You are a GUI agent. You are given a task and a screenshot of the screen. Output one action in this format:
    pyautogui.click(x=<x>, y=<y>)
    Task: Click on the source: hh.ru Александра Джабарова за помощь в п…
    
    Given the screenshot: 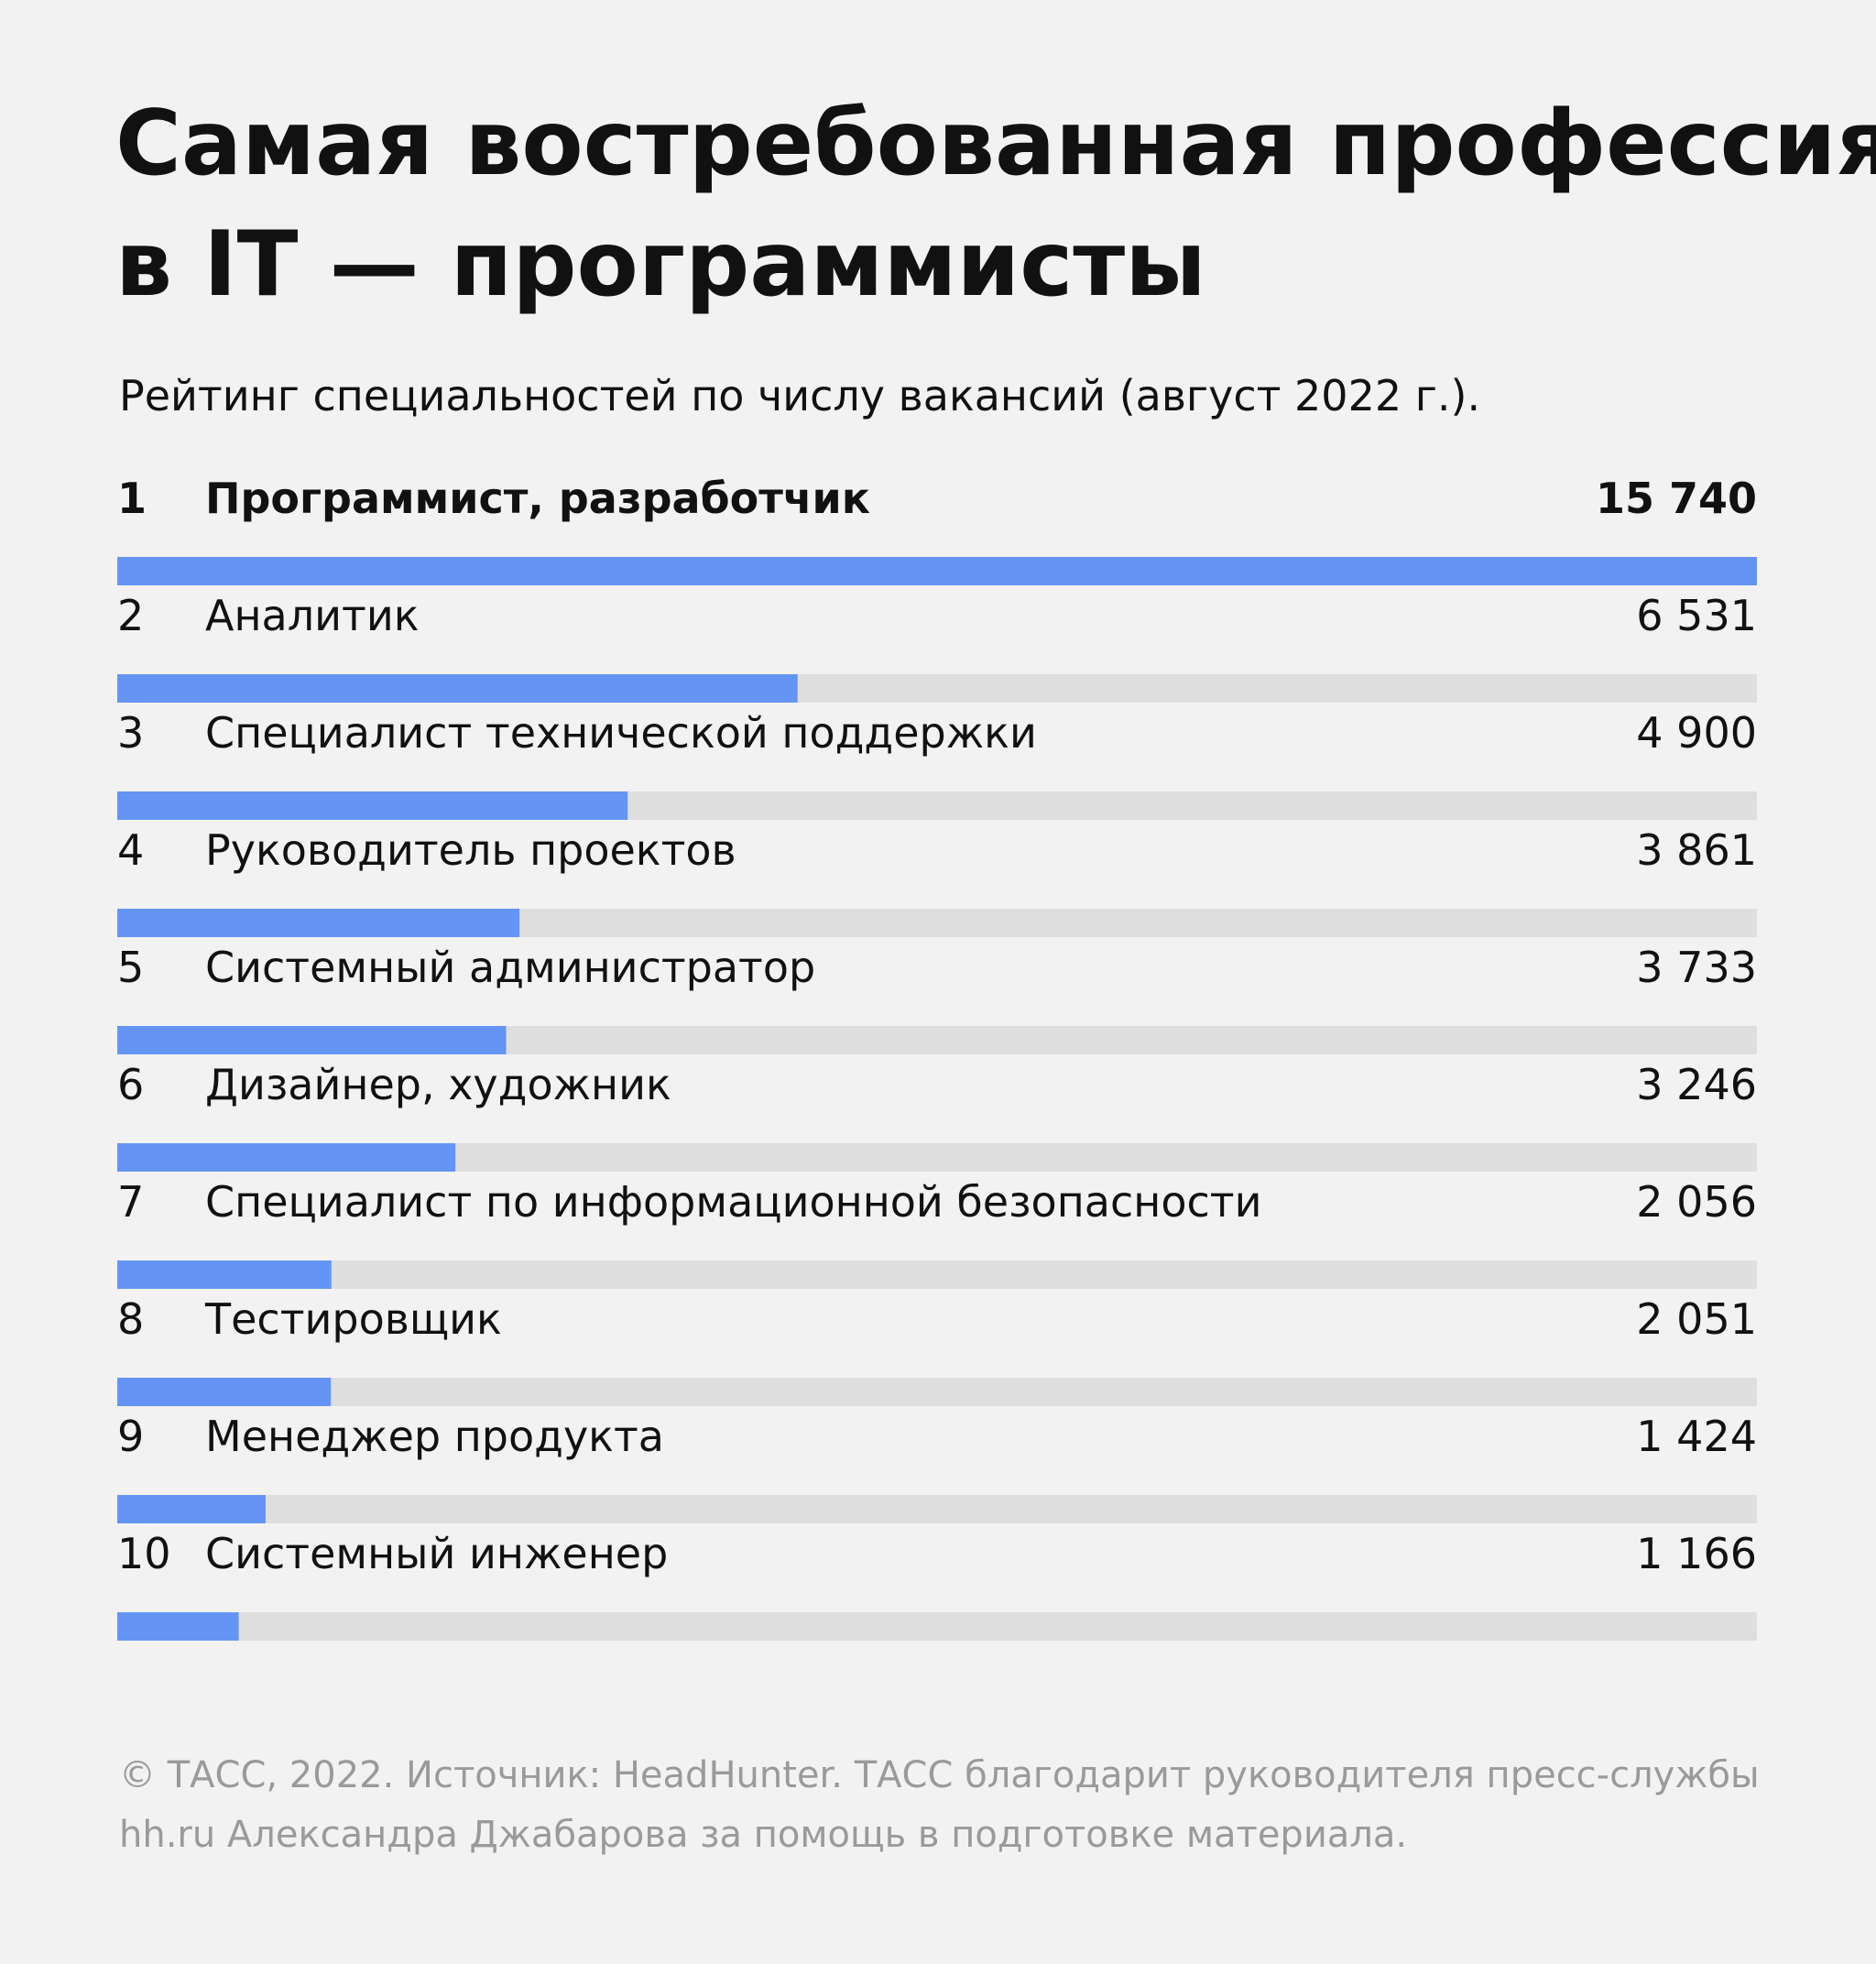 What is the action you would take?
    pyautogui.click(x=763, y=1835)
    